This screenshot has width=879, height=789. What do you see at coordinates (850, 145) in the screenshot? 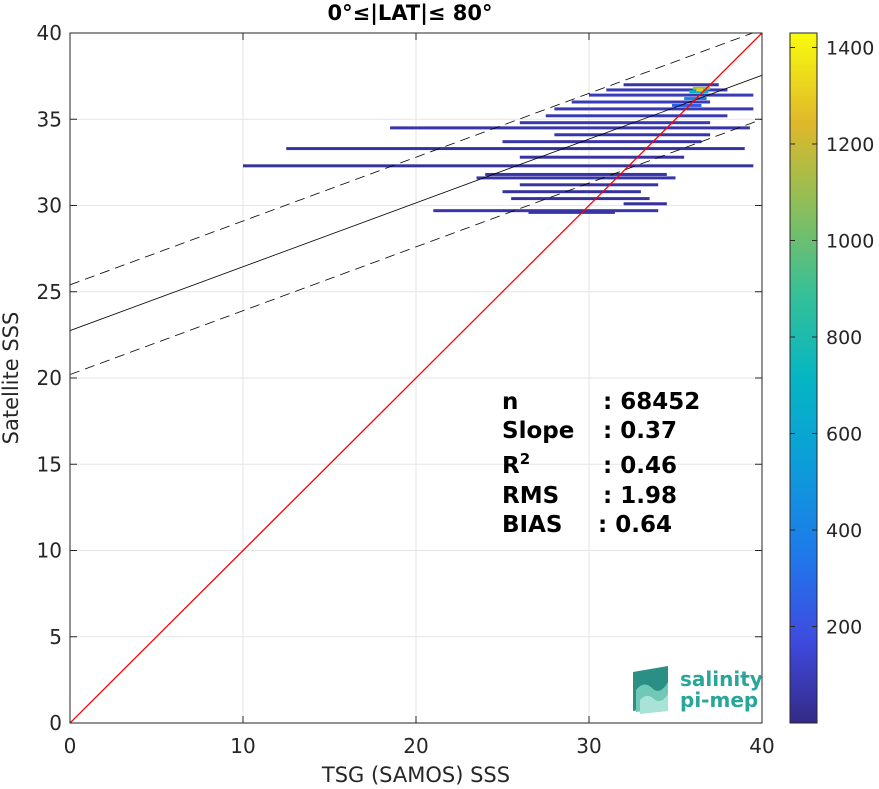
I see `colorbar-tick-label: 1200` at bounding box center [850, 145].